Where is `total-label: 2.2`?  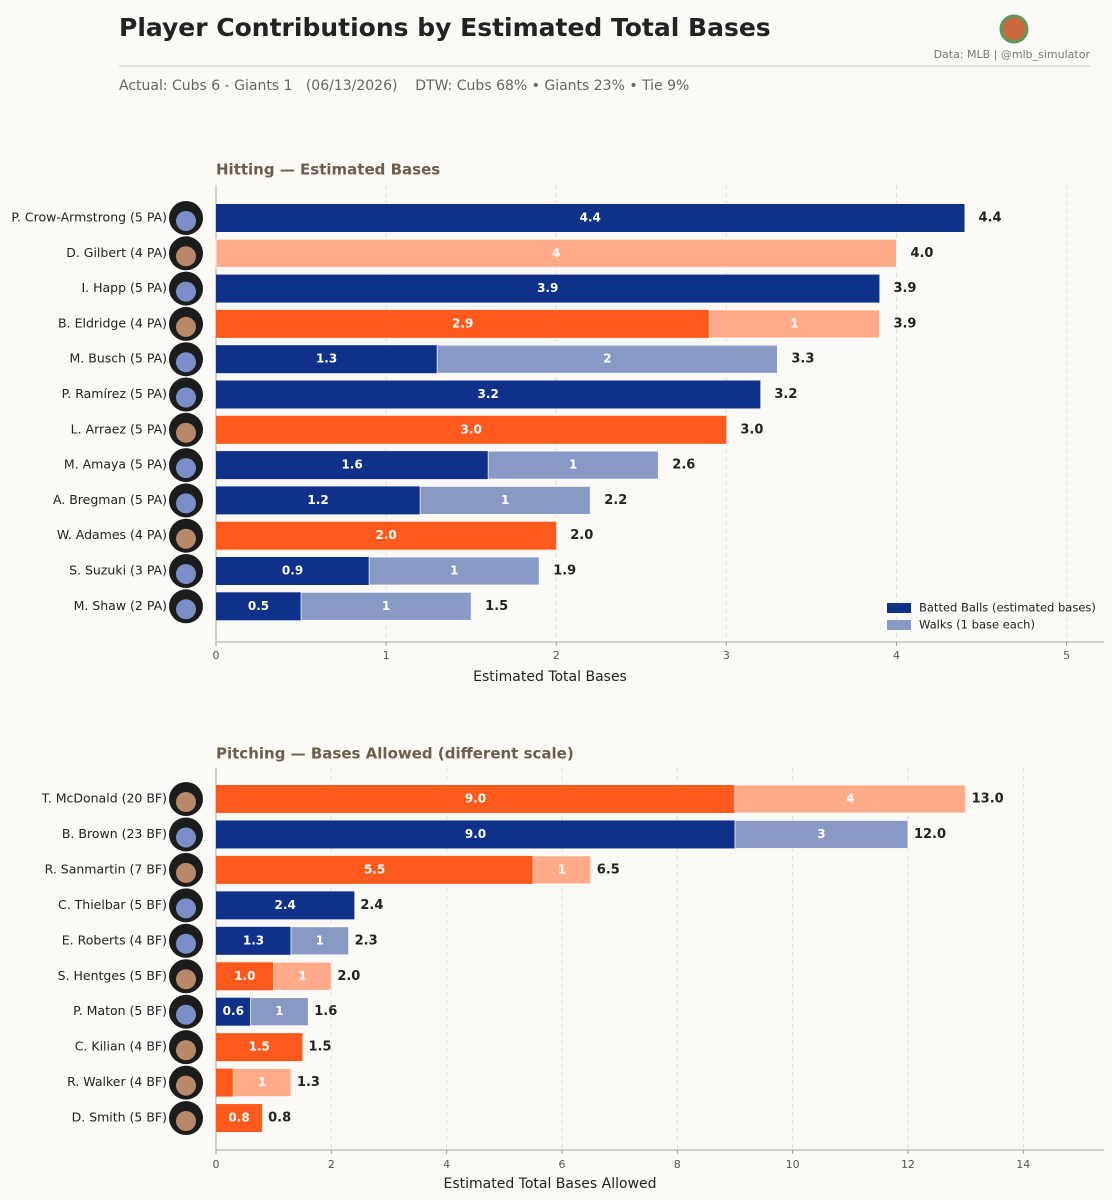 total-label: 2.2 is located at coordinates (615, 500).